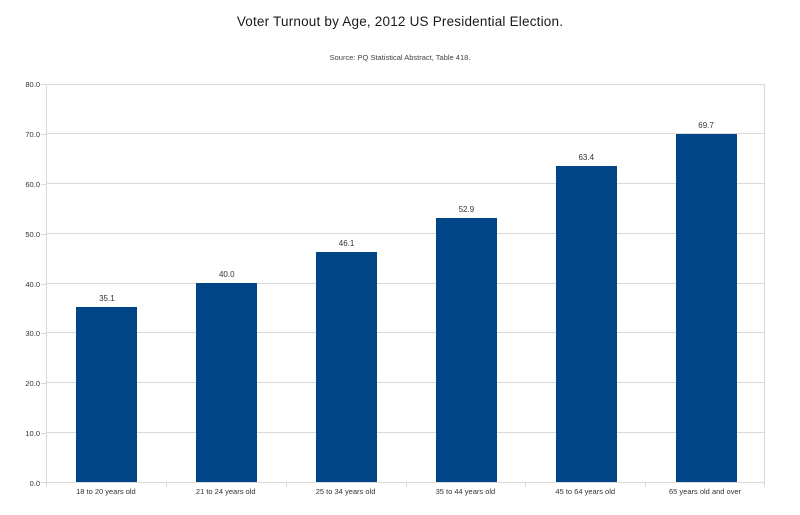 The width and height of the screenshot is (800, 515). I want to click on x-axis-label: 25 to 34 years old, so click(345, 491).